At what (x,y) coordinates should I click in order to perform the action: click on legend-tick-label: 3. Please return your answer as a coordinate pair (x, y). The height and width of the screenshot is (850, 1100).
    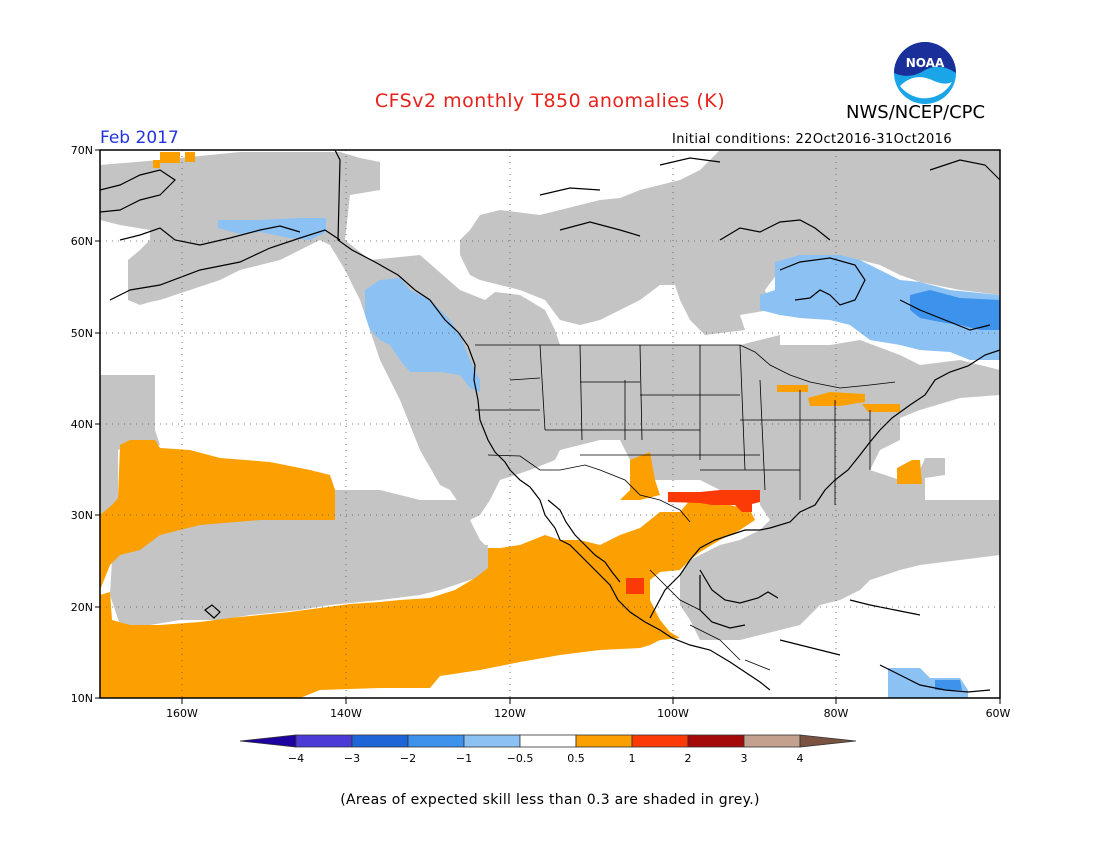
    Looking at the image, I should click on (744, 758).